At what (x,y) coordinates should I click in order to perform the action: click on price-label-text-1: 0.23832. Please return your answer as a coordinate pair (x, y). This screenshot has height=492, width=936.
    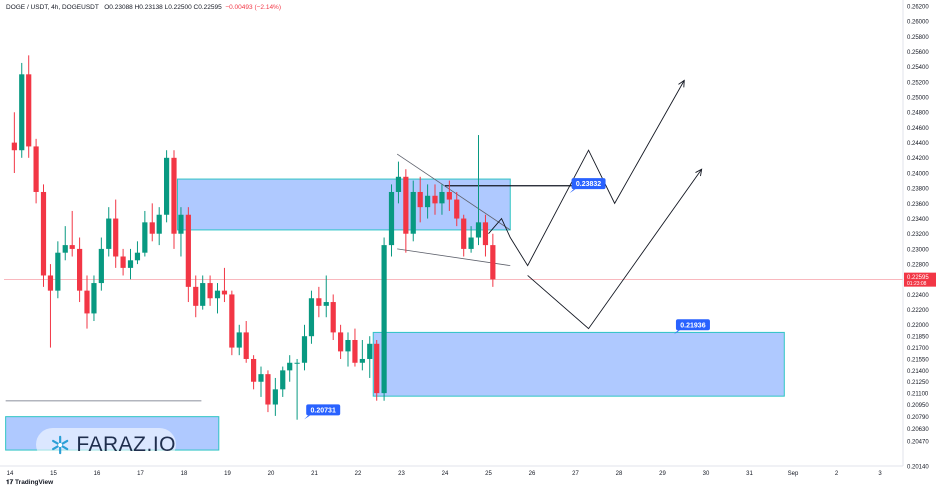
    Looking at the image, I should click on (588, 184).